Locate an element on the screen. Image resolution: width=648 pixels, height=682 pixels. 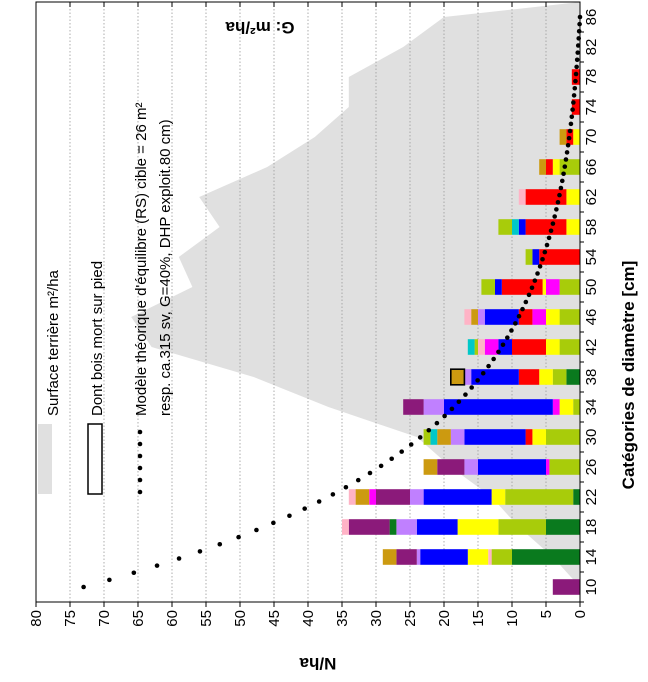
x-tick-label: 46 is located at coordinates (591, 317).